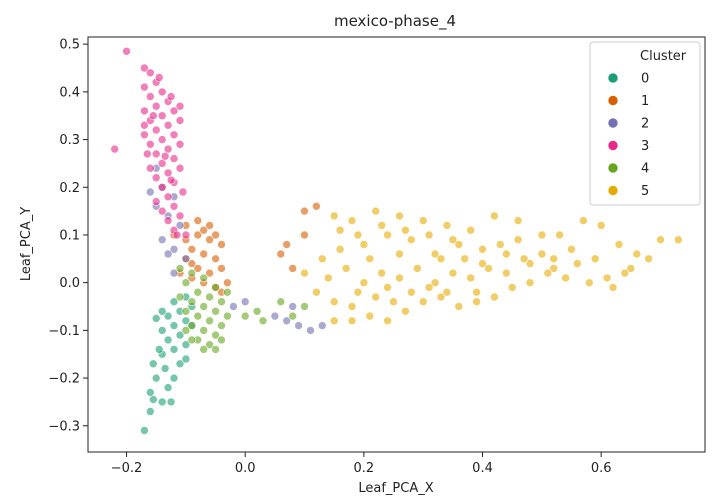 The width and height of the screenshot is (716, 500). Describe the element at coordinates (645, 124) in the screenshot. I see `legend-label: 2` at that location.